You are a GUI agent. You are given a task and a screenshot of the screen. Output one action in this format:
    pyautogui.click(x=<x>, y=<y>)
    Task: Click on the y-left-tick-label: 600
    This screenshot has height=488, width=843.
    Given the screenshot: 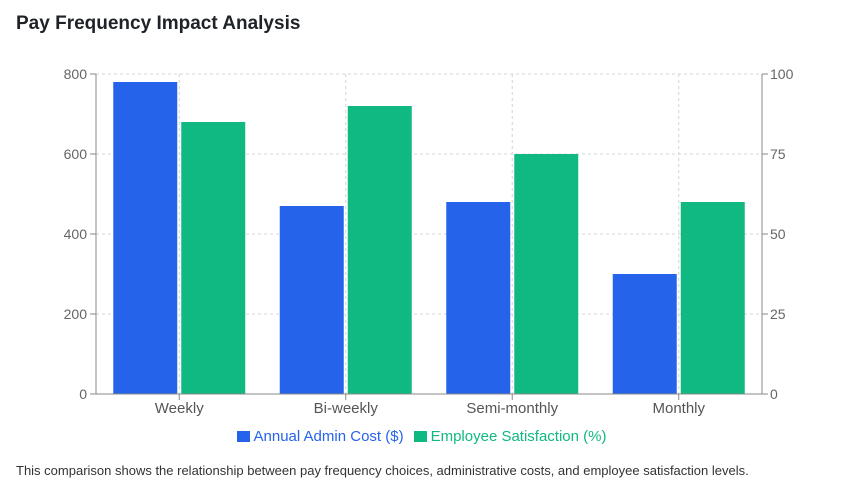 What is the action you would take?
    pyautogui.click(x=76, y=154)
    